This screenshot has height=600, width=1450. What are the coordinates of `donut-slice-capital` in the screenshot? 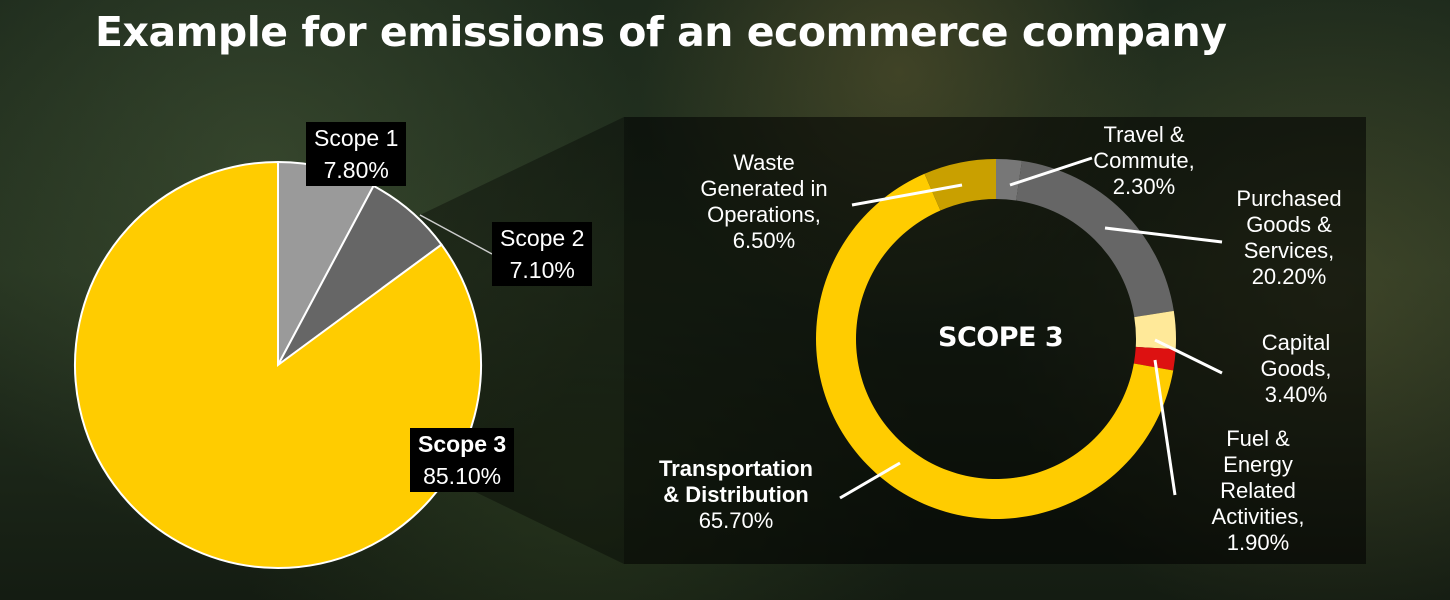 It's located at (1155, 330).